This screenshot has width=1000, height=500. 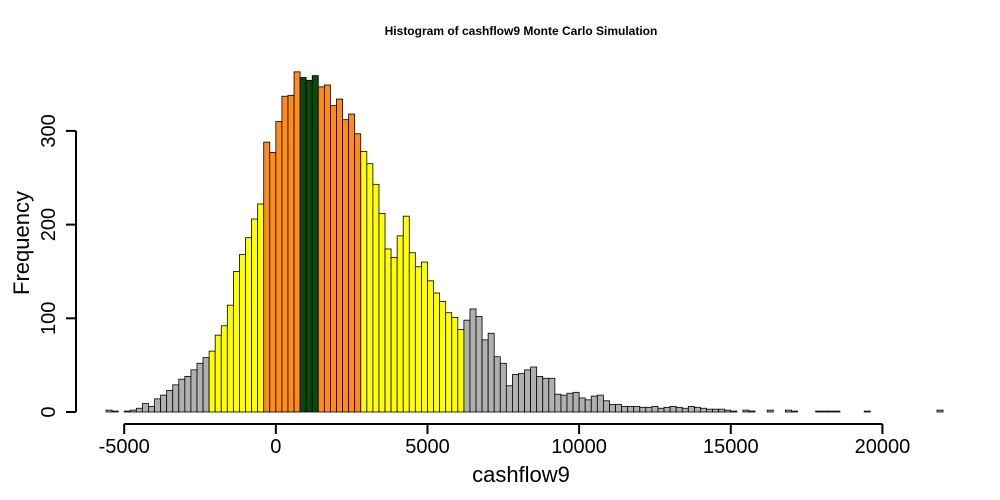 What do you see at coordinates (49, 411) in the screenshot?
I see `y-tick-label: 0` at bounding box center [49, 411].